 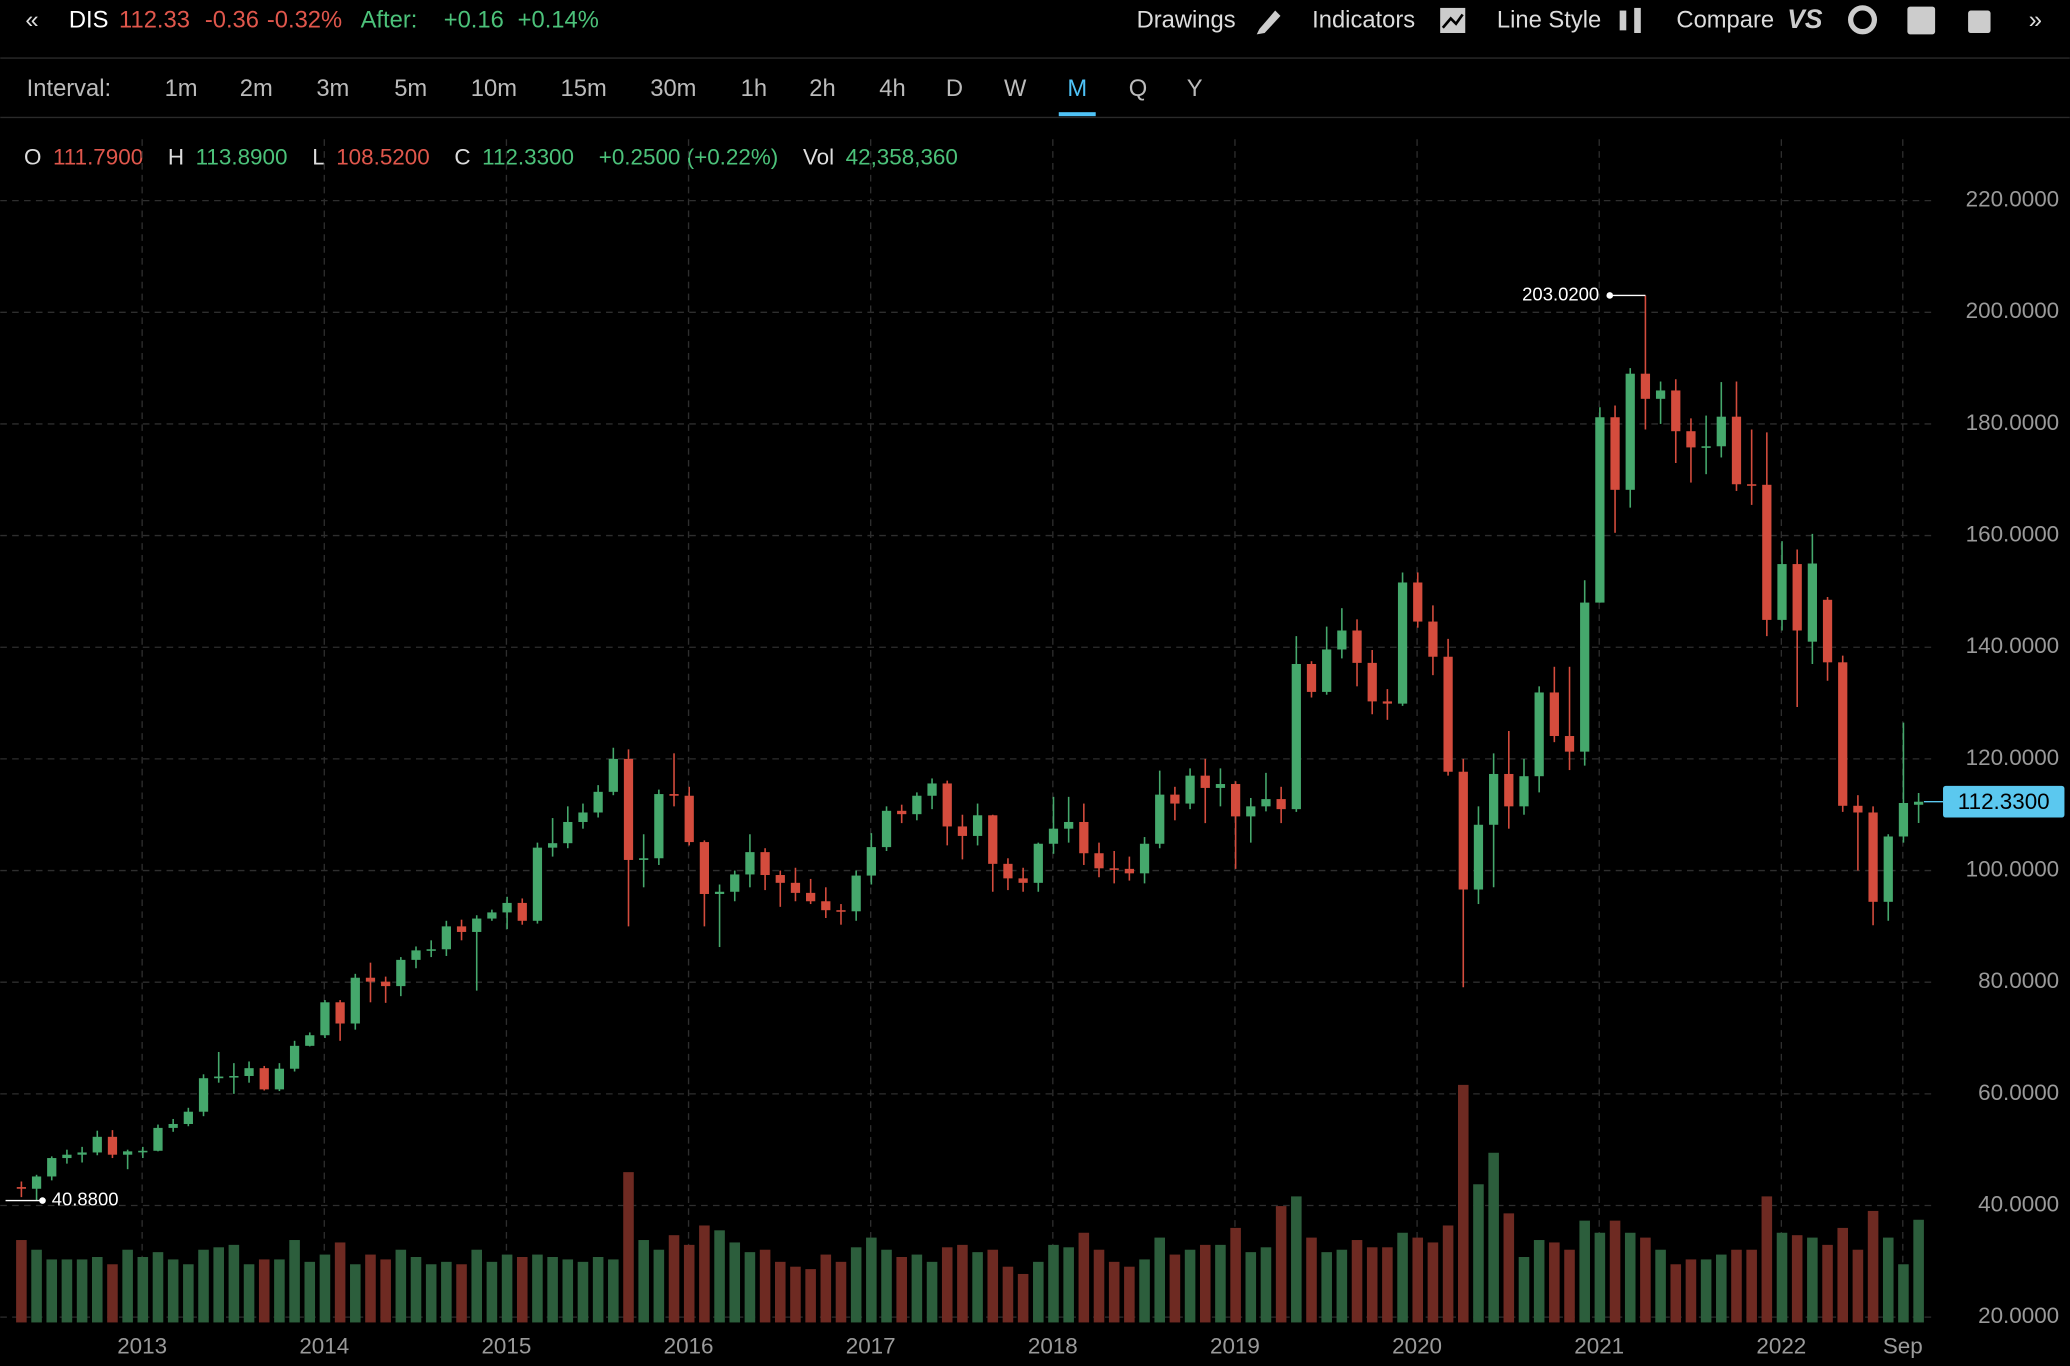 I want to click on interval-option: 30m, so click(x=673, y=88).